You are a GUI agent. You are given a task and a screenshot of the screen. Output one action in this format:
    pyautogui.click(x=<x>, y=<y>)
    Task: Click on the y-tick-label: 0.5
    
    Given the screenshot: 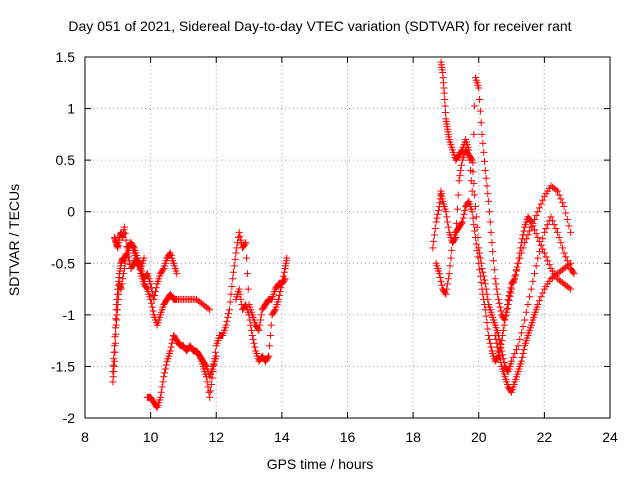 What is the action you would take?
    pyautogui.click(x=66, y=160)
    